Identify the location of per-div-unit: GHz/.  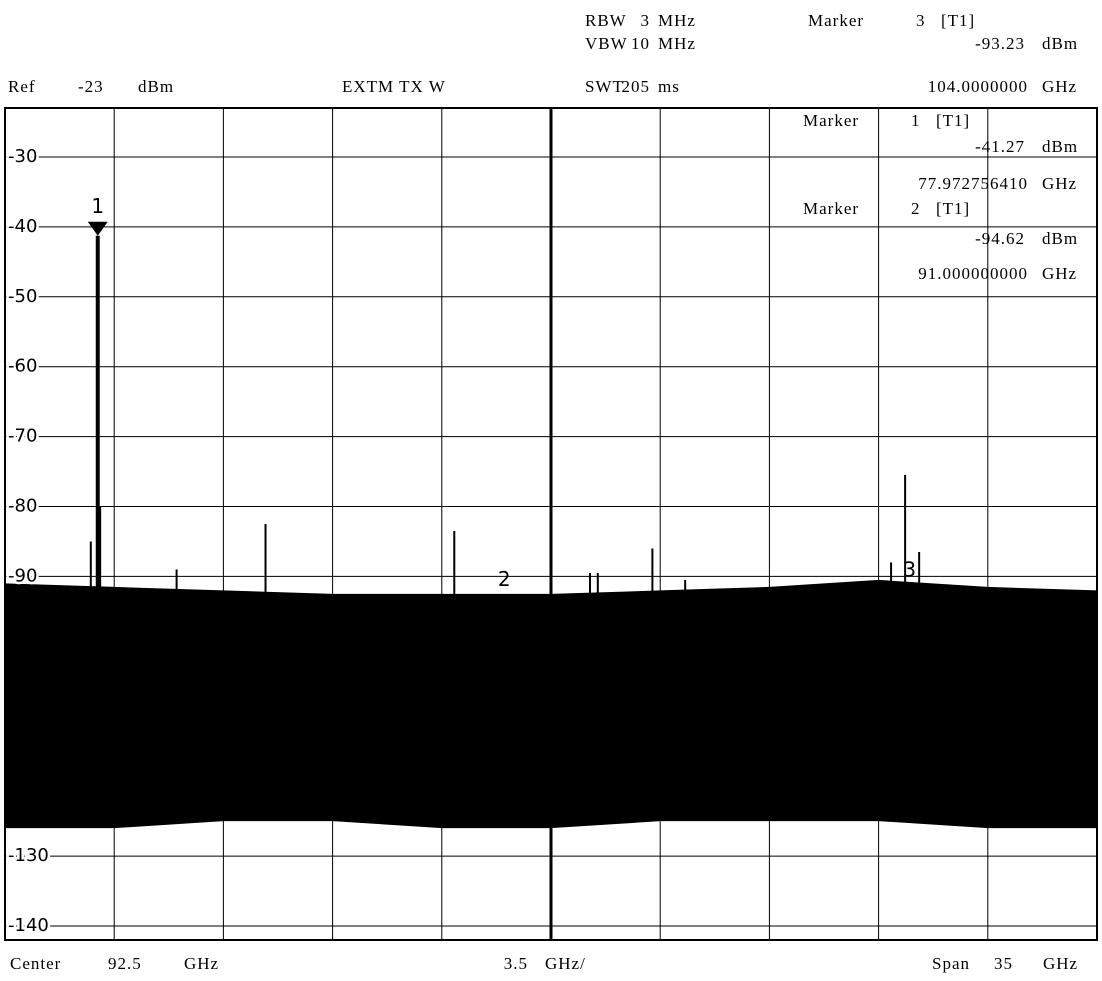
(565, 963).